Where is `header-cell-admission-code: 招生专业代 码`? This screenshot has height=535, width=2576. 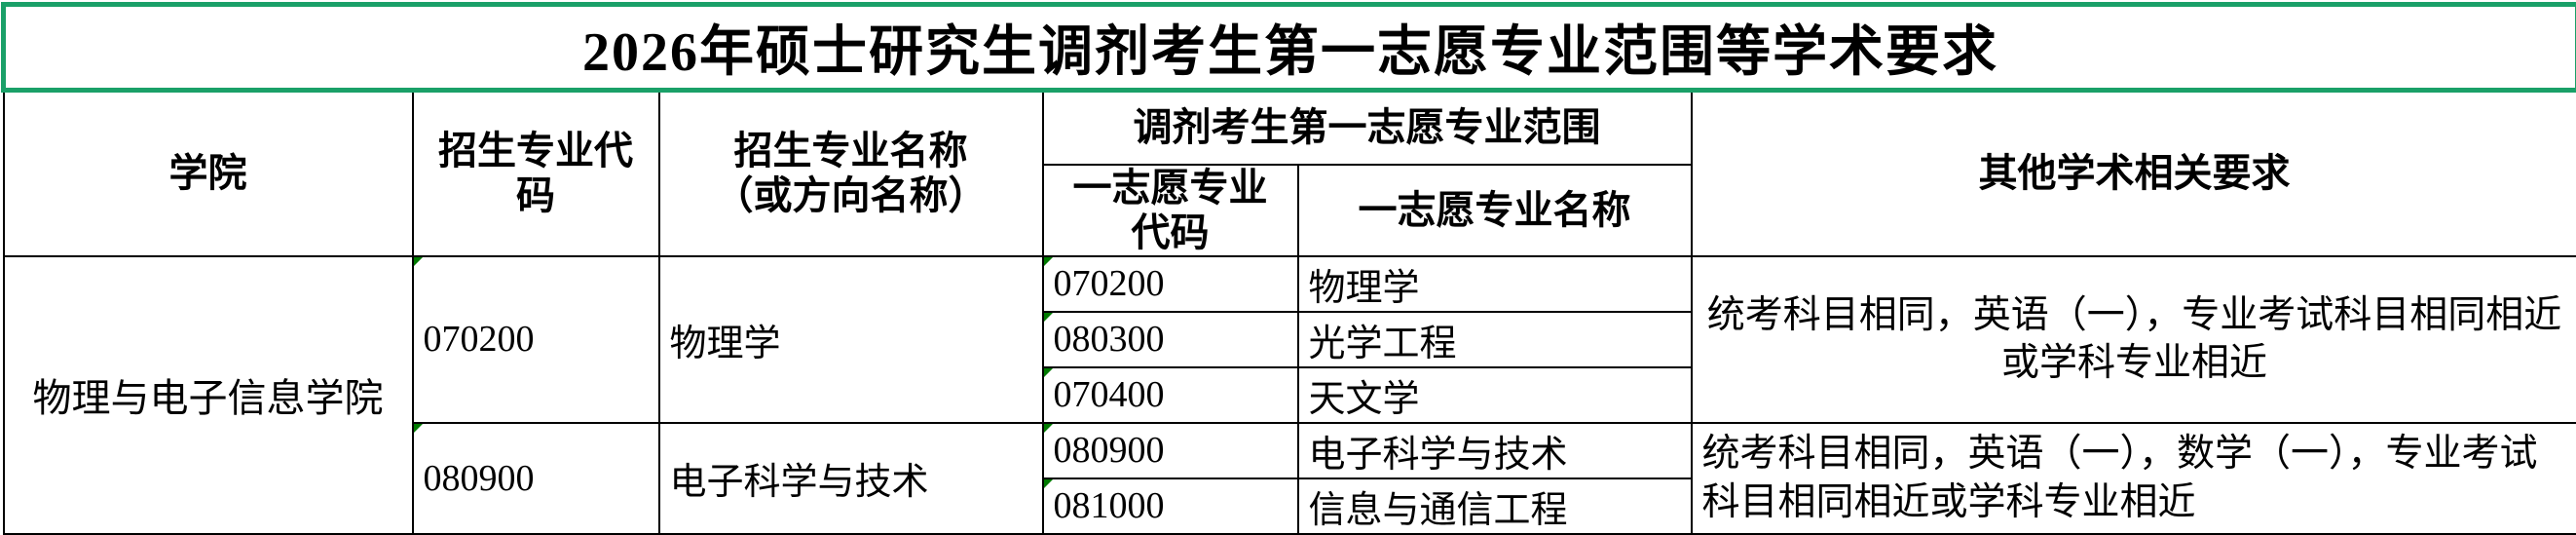
header-cell-admission-code: 招生专业代 码 is located at coordinates (536, 173).